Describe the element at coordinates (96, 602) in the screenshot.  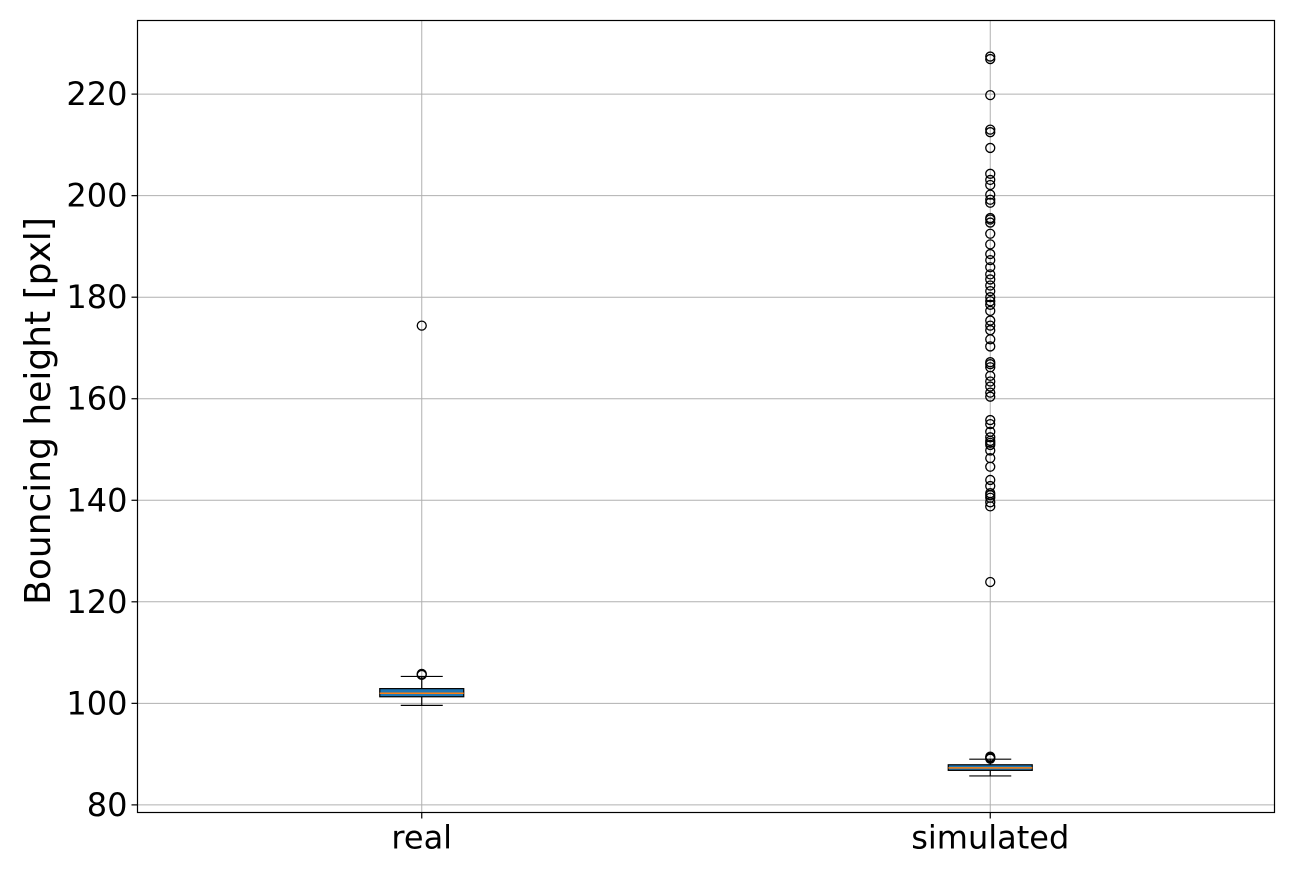
I see `y-tick-label: 120` at that location.